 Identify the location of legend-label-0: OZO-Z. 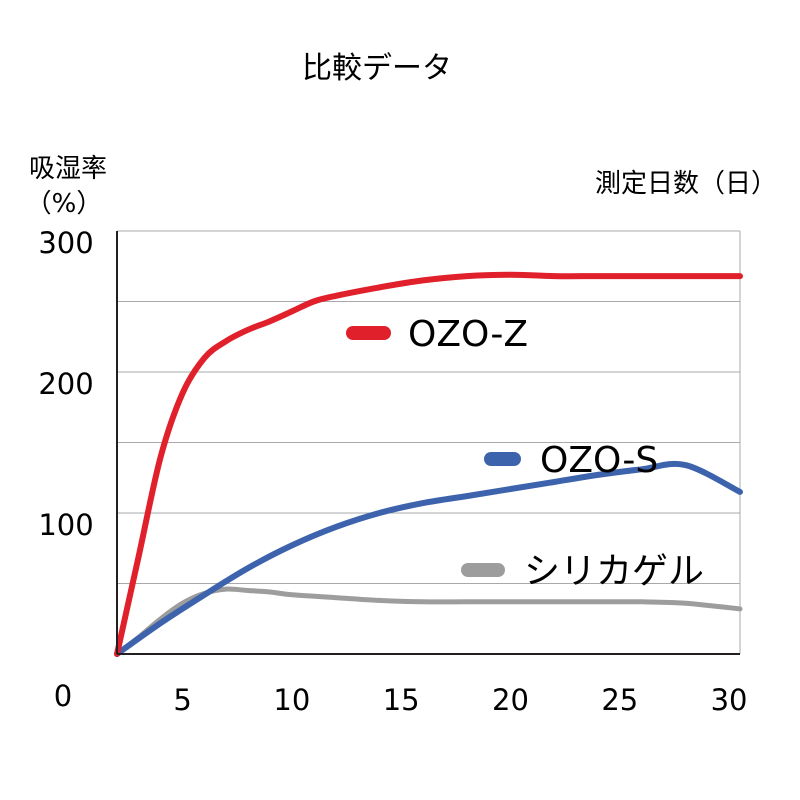
(468, 334).